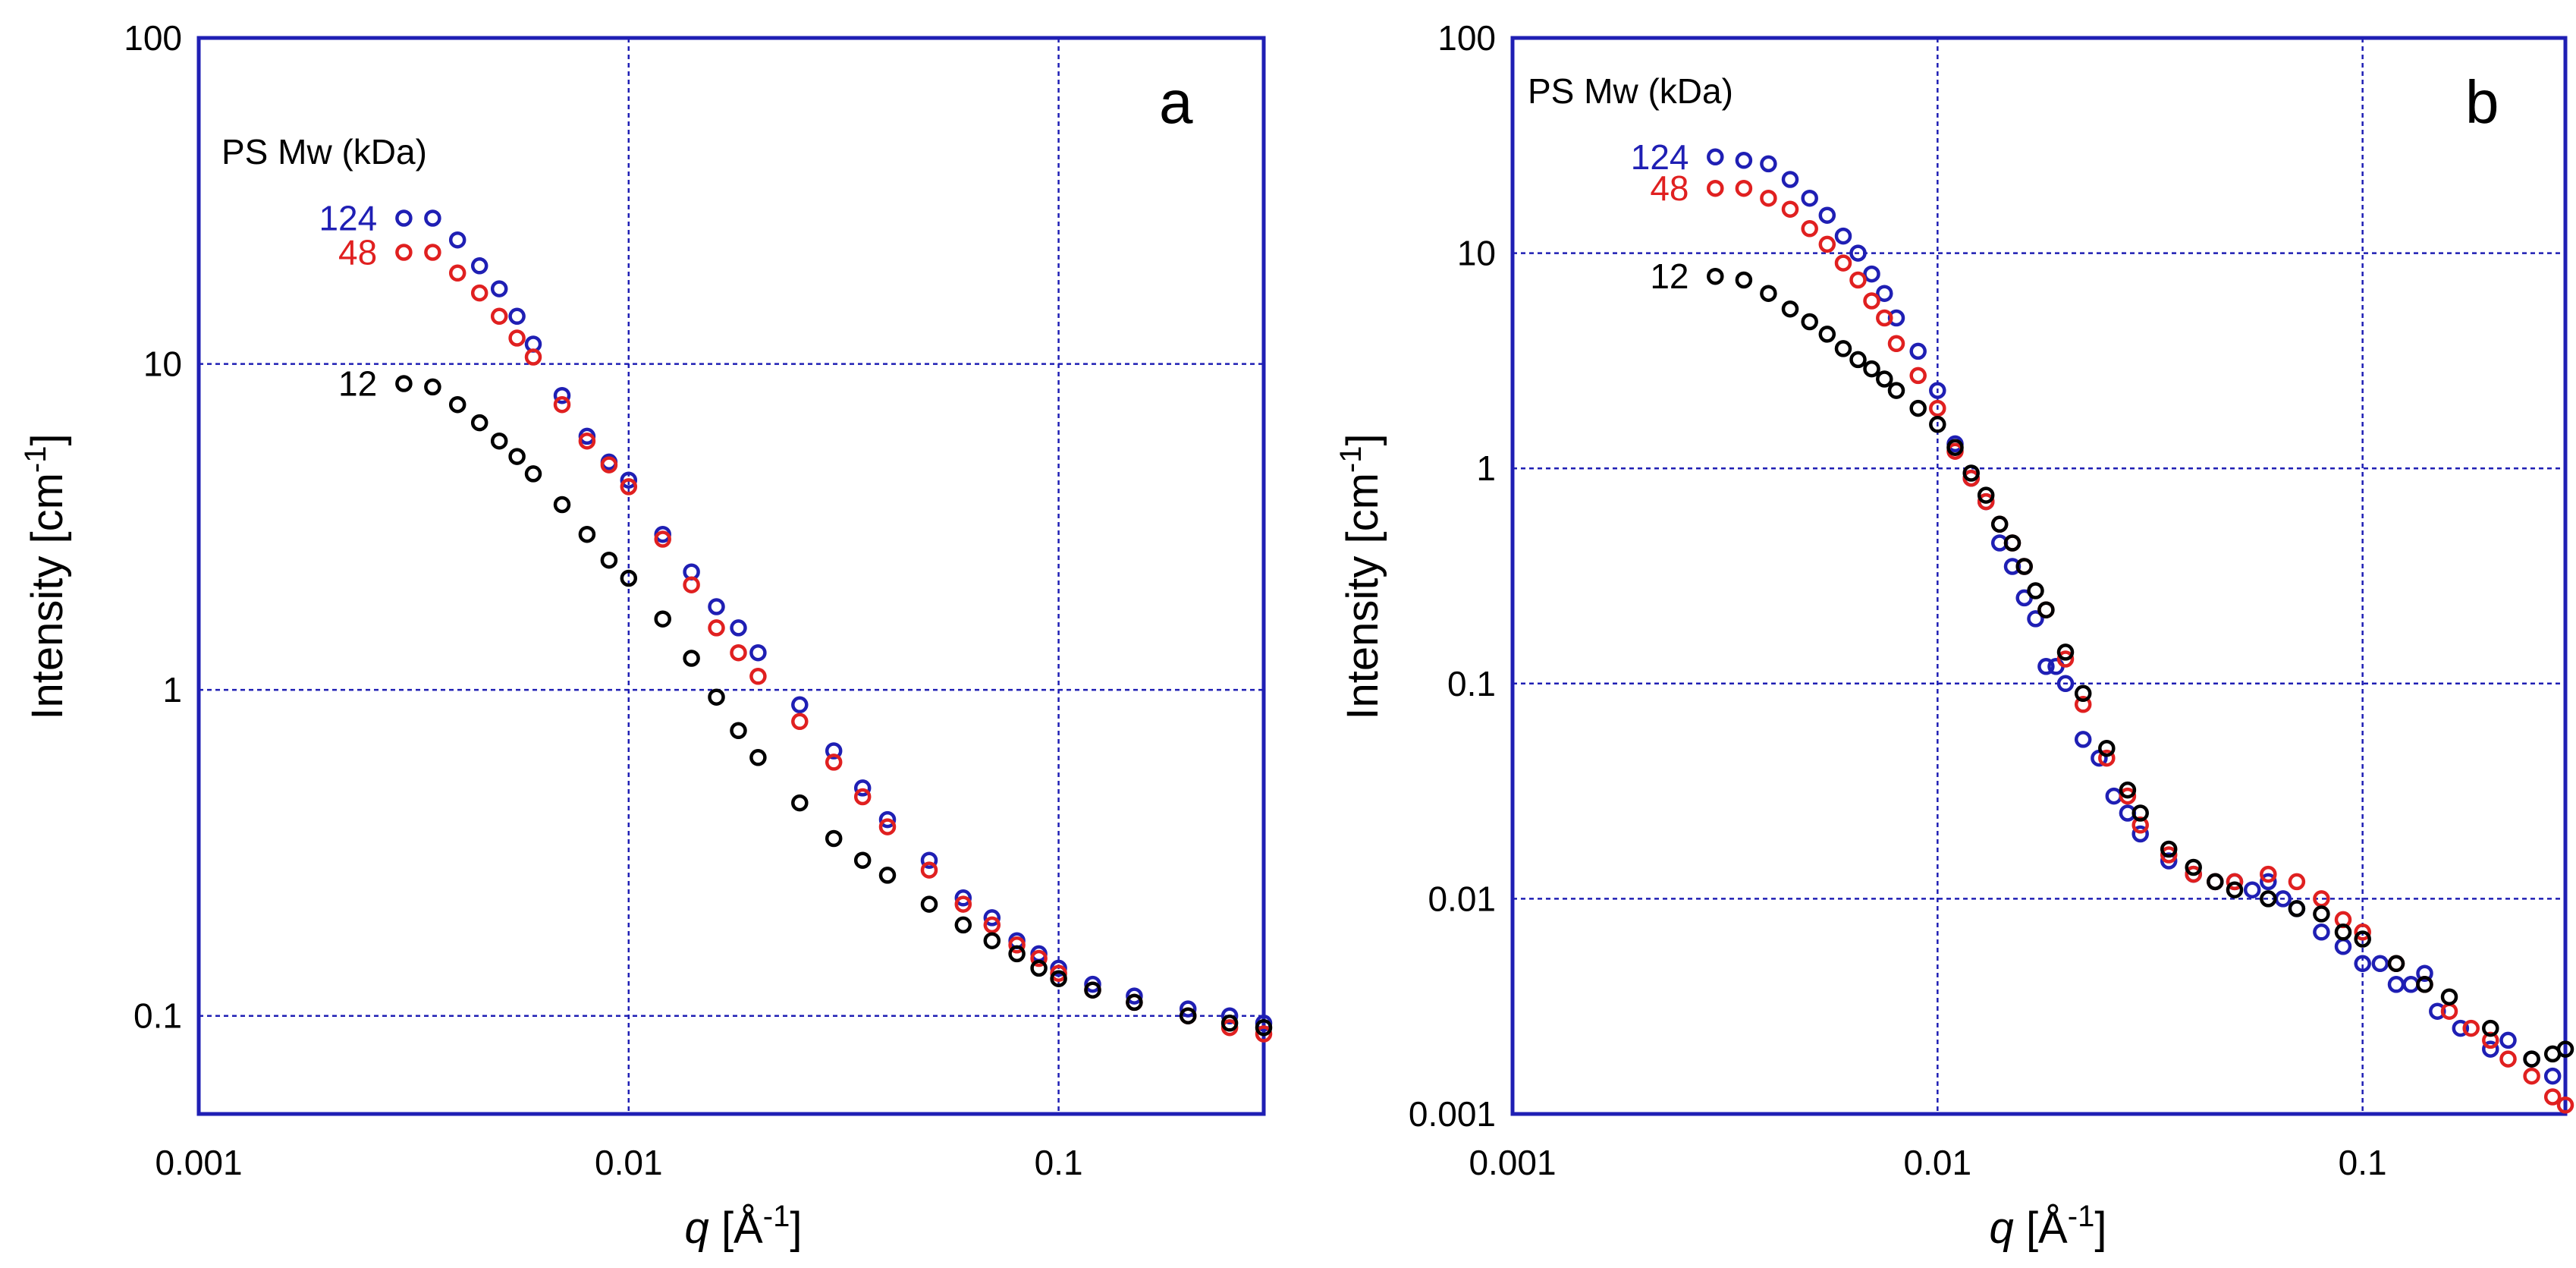 Image resolution: width=2576 pixels, height=1268 pixels. Describe the element at coordinates (1176, 102) in the screenshot. I see `panel-letter: a` at that location.